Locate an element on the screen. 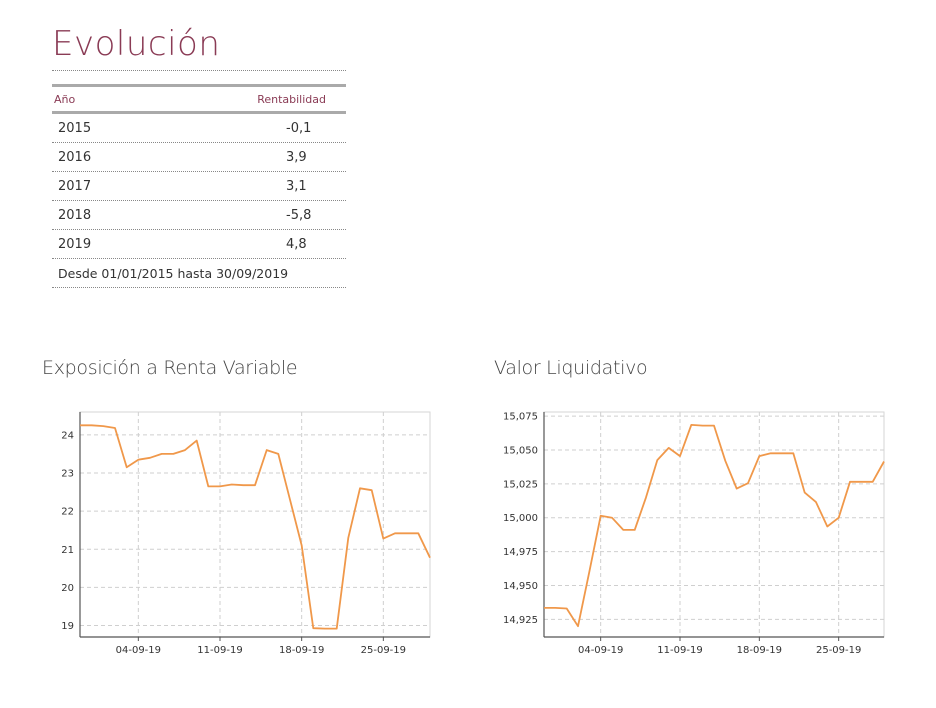  row-value: 3,1 is located at coordinates (296, 186).